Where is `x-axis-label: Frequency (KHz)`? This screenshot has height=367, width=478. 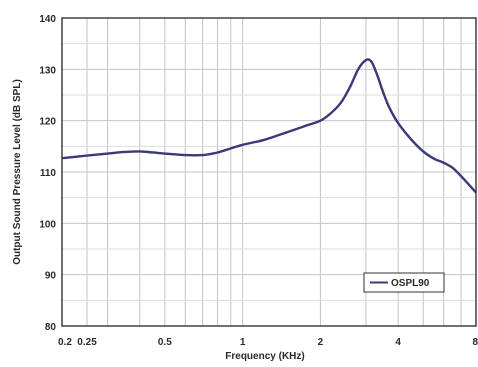 x-axis-label: Frequency (KHz) is located at coordinates (264, 356).